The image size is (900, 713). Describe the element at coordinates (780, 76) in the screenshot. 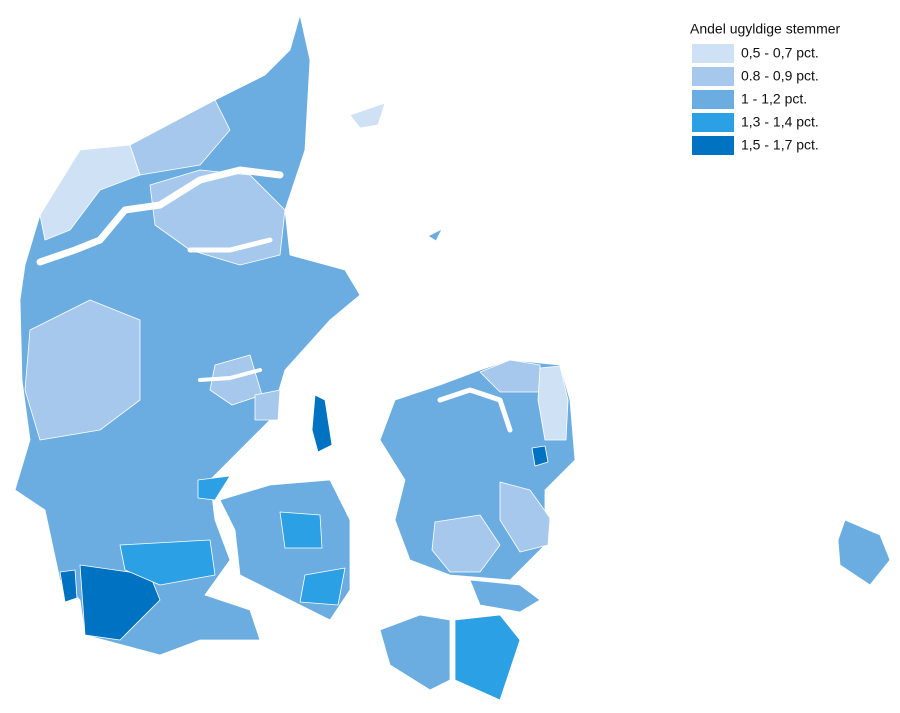

I see `legend-label: 0.8 - 0,9 pct.` at that location.